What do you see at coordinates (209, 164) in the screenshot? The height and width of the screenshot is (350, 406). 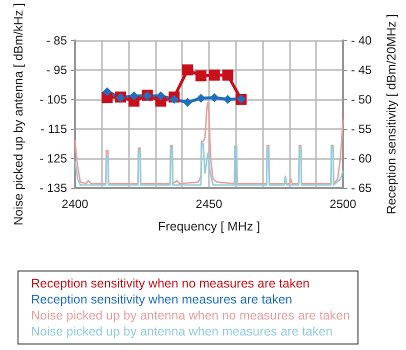 I see `line-series` at bounding box center [209, 164].